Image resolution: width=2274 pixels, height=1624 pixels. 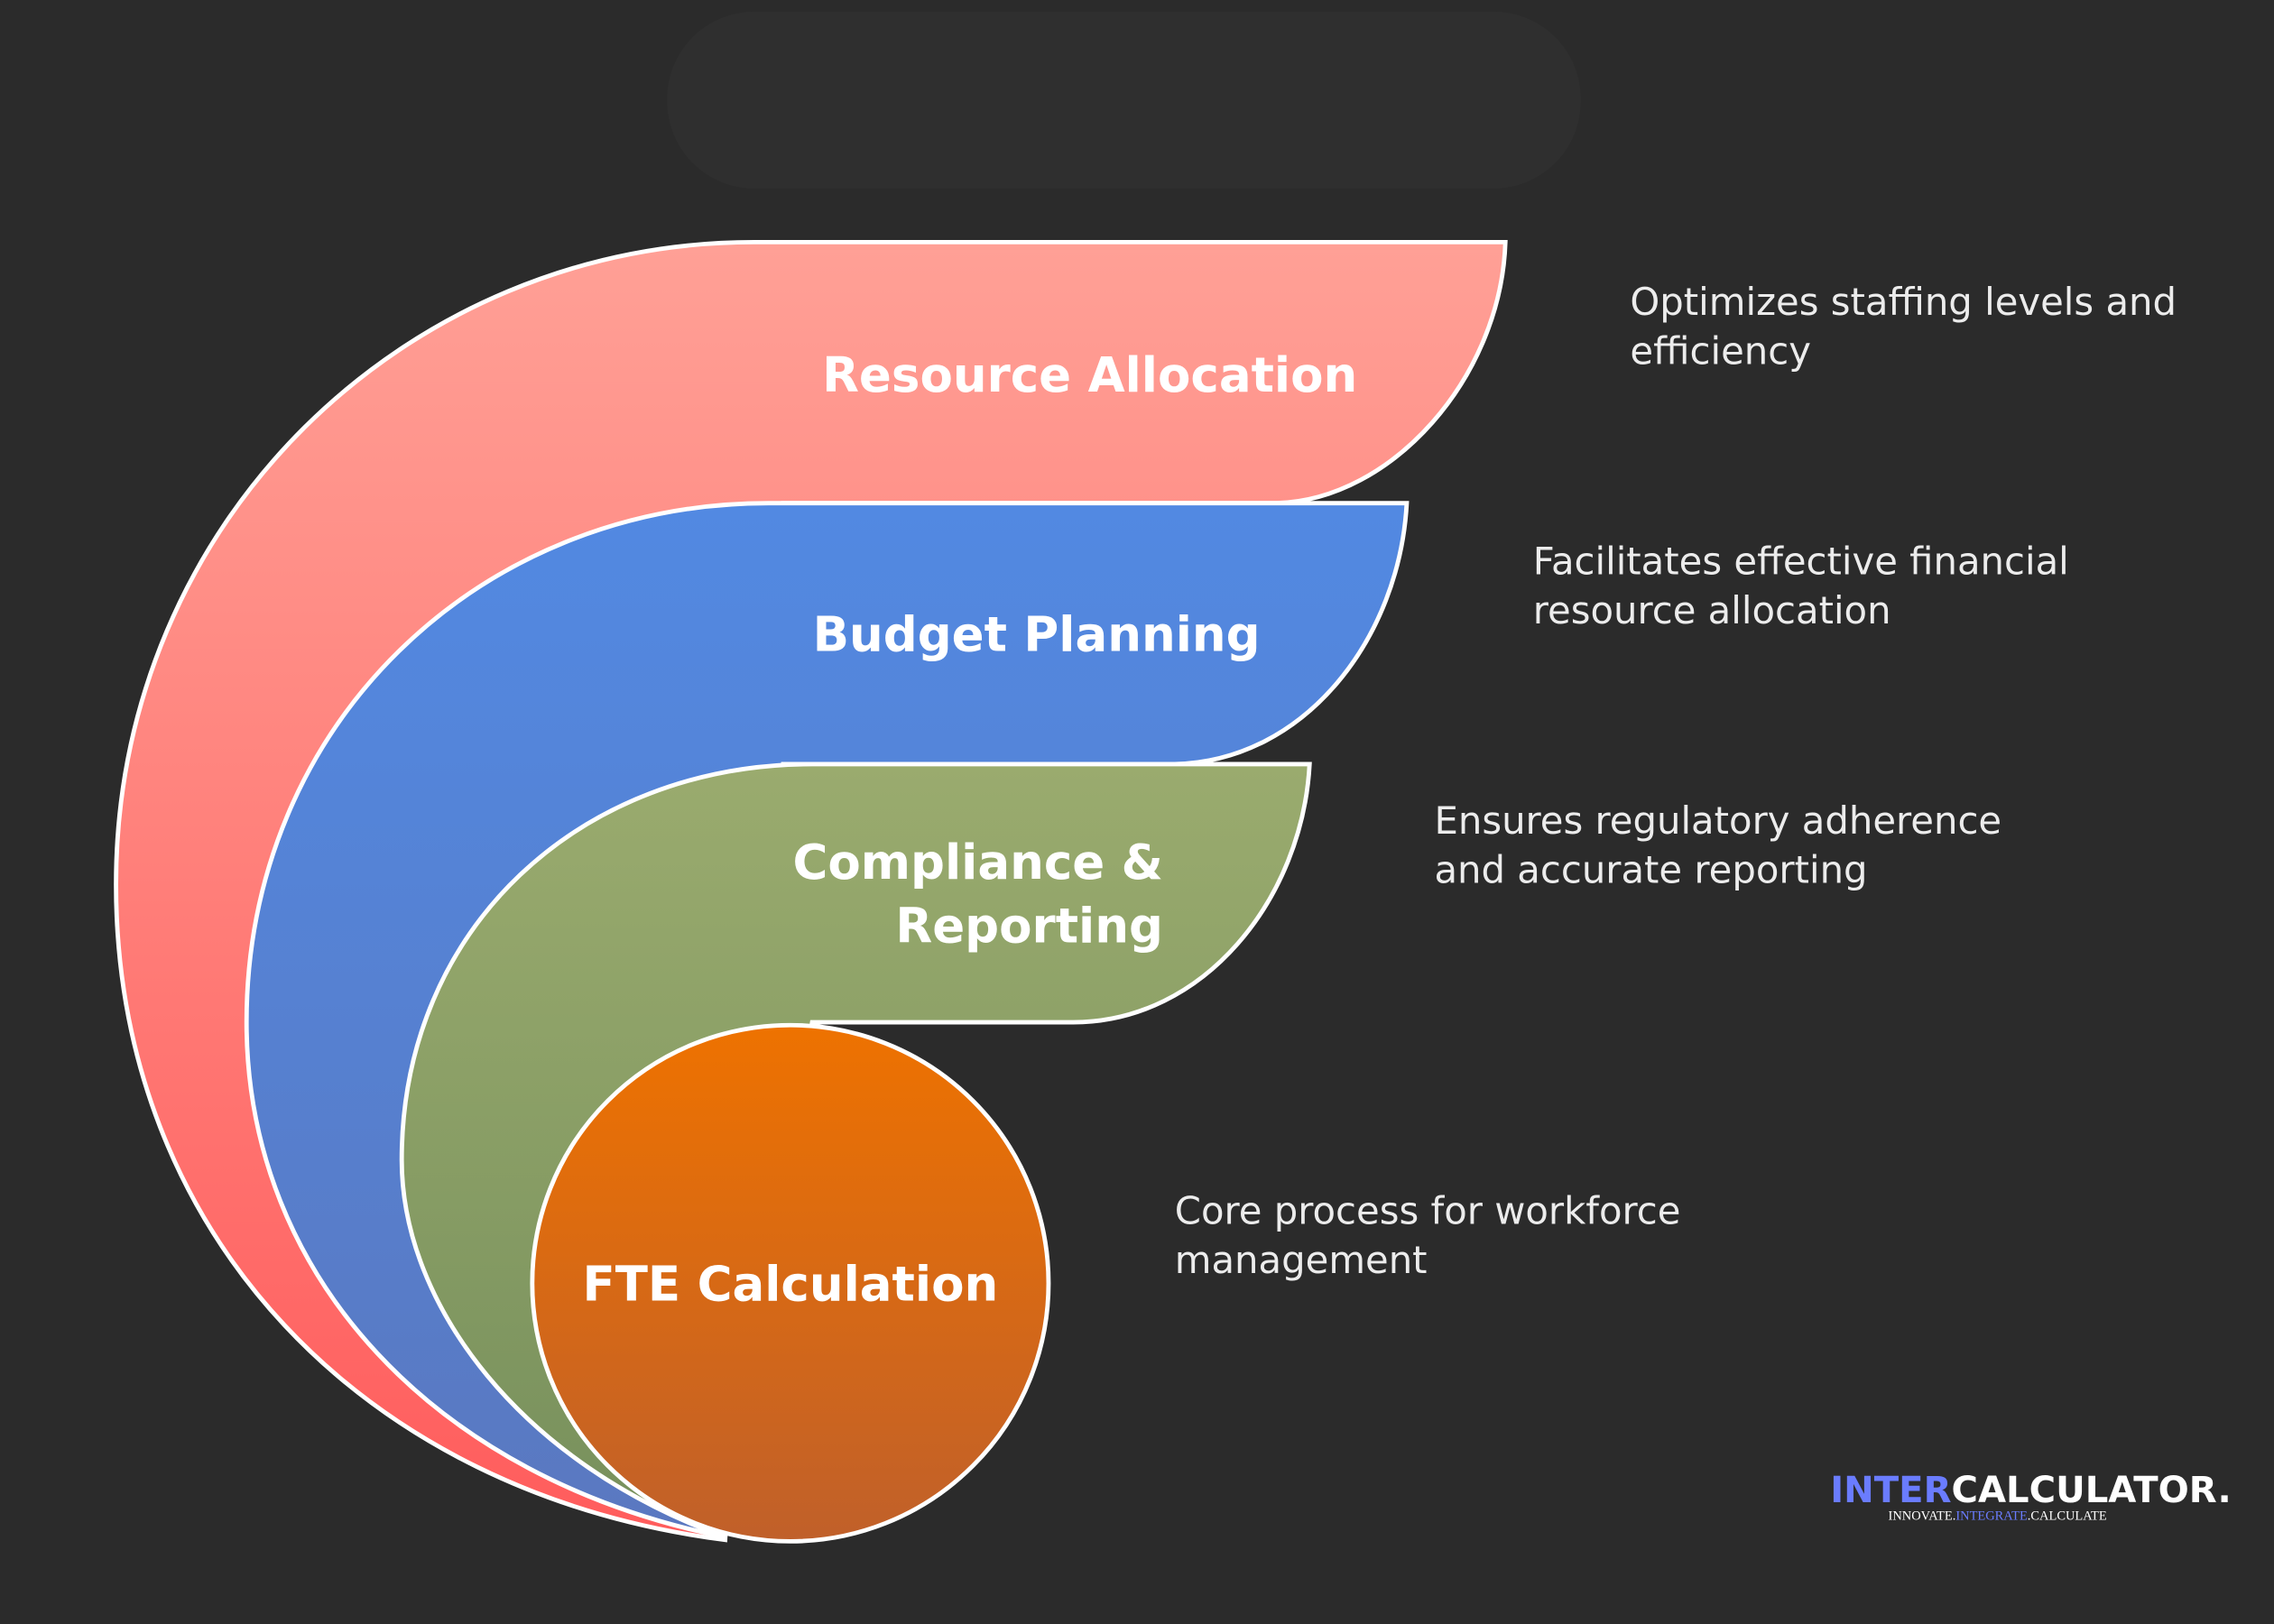 What do you see at coordinates (1651, 870) in the screenshot?
I see `layer-description: and accurate reporting` at bounding box center [1651, 870].